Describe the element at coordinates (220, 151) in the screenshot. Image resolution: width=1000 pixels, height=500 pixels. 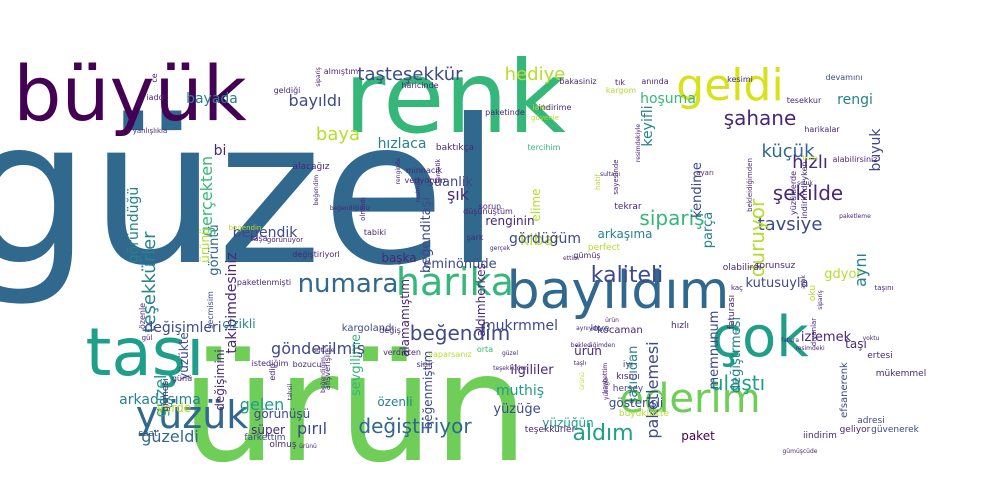
I see `cloud-word: bi` at that location.